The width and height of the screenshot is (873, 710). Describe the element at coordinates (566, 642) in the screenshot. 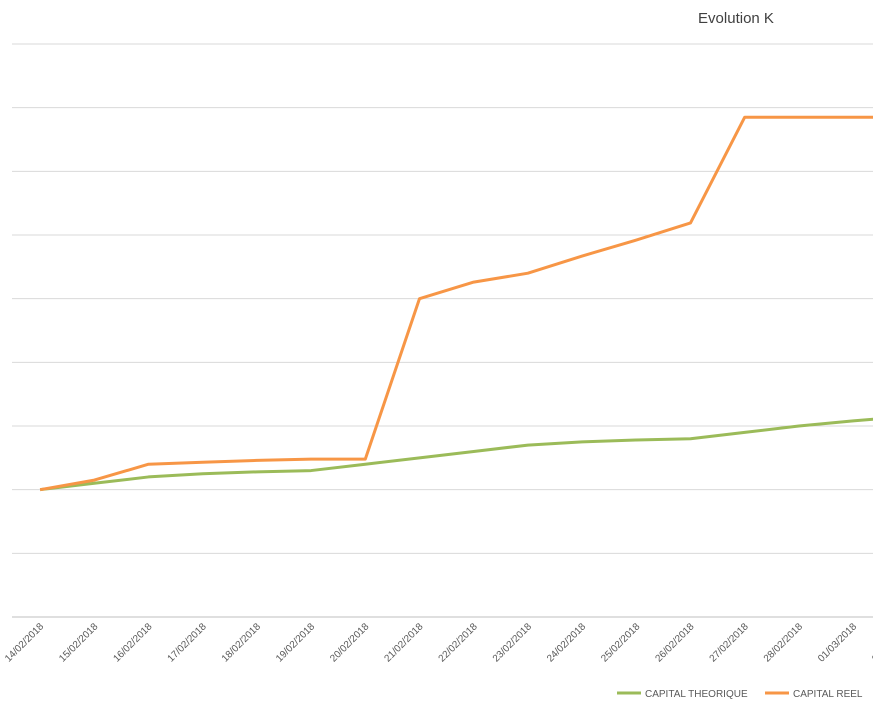

I see `x-tick-label: 24/02/2018` at that location.